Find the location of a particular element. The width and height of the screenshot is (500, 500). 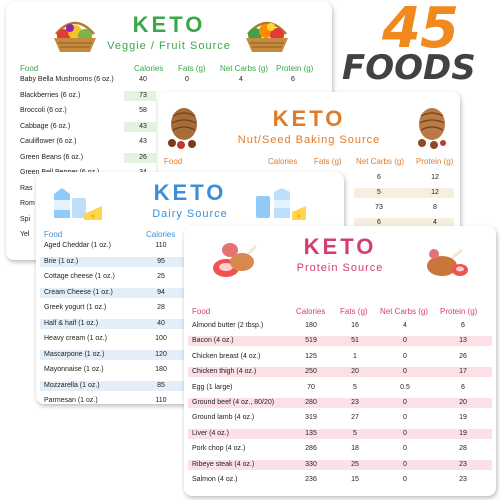

cell-food: Cream Cheese (1 oz.) is located at coordinates (78, 292).